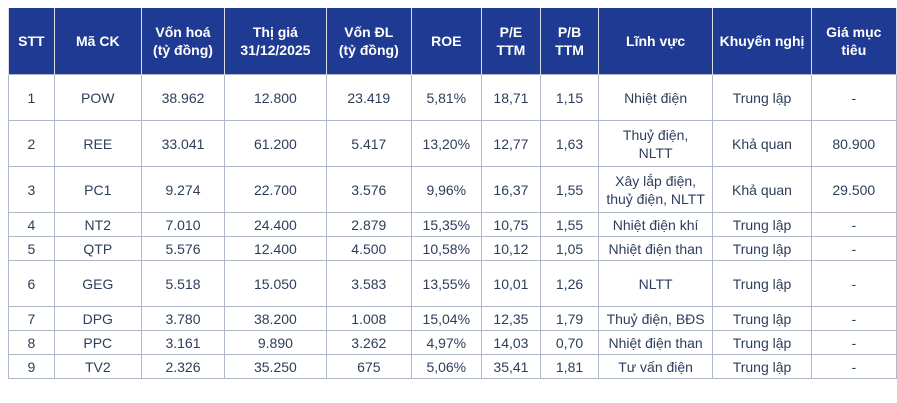 The width and height of the screenshot is (897, 403). Describe the element at coordinates (368, 366) in the screenshot. I see `cell-charter-capital: 675` at that location.